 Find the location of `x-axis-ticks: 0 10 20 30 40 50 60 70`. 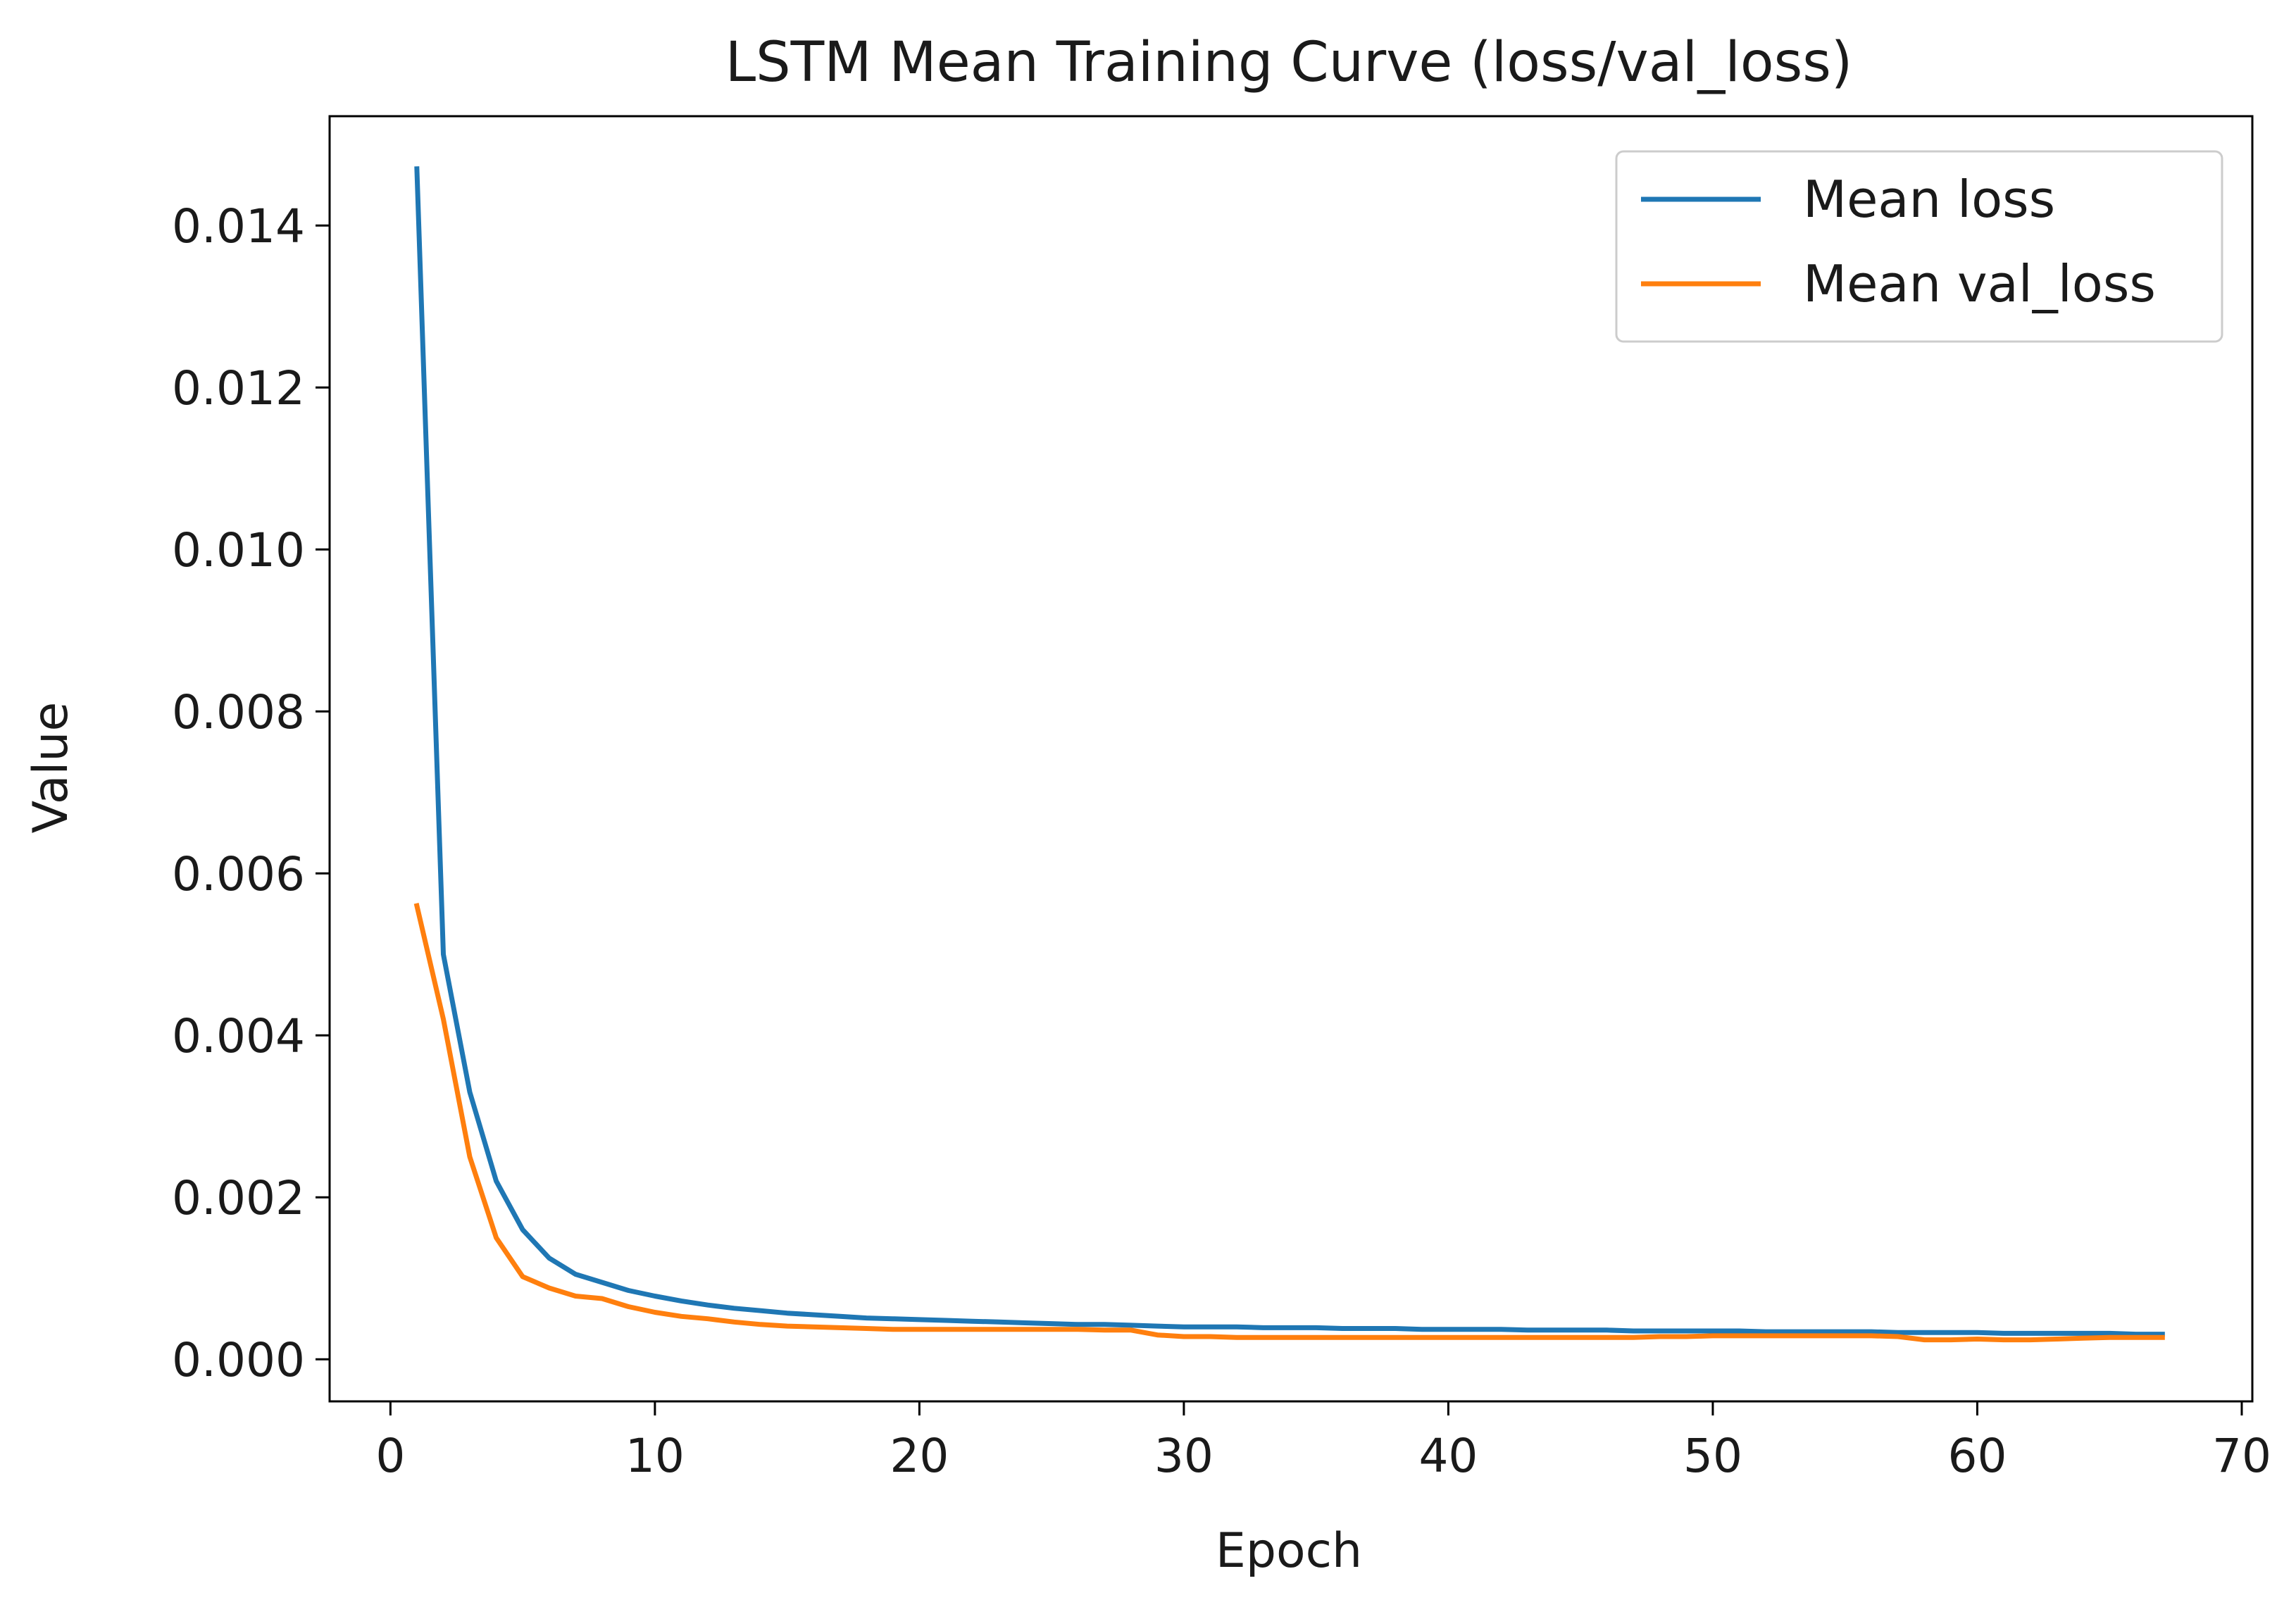

x-axis-ticks: 0 10 20 30 40 50 60 70 is located at coordinates (1323, 1442).